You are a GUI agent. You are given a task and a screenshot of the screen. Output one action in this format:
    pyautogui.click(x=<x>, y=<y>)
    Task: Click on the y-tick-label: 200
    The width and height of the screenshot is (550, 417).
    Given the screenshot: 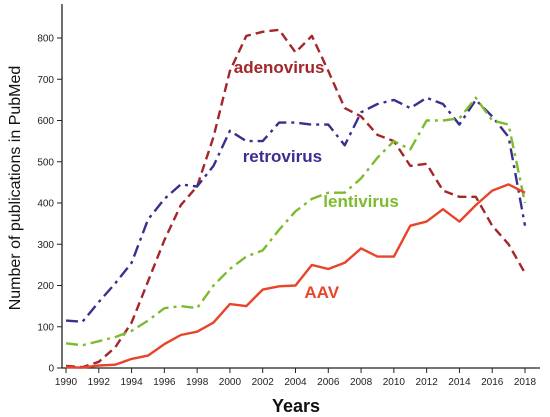 What is the action you would take?
    pyautogui.click(x=45, y=286)
    